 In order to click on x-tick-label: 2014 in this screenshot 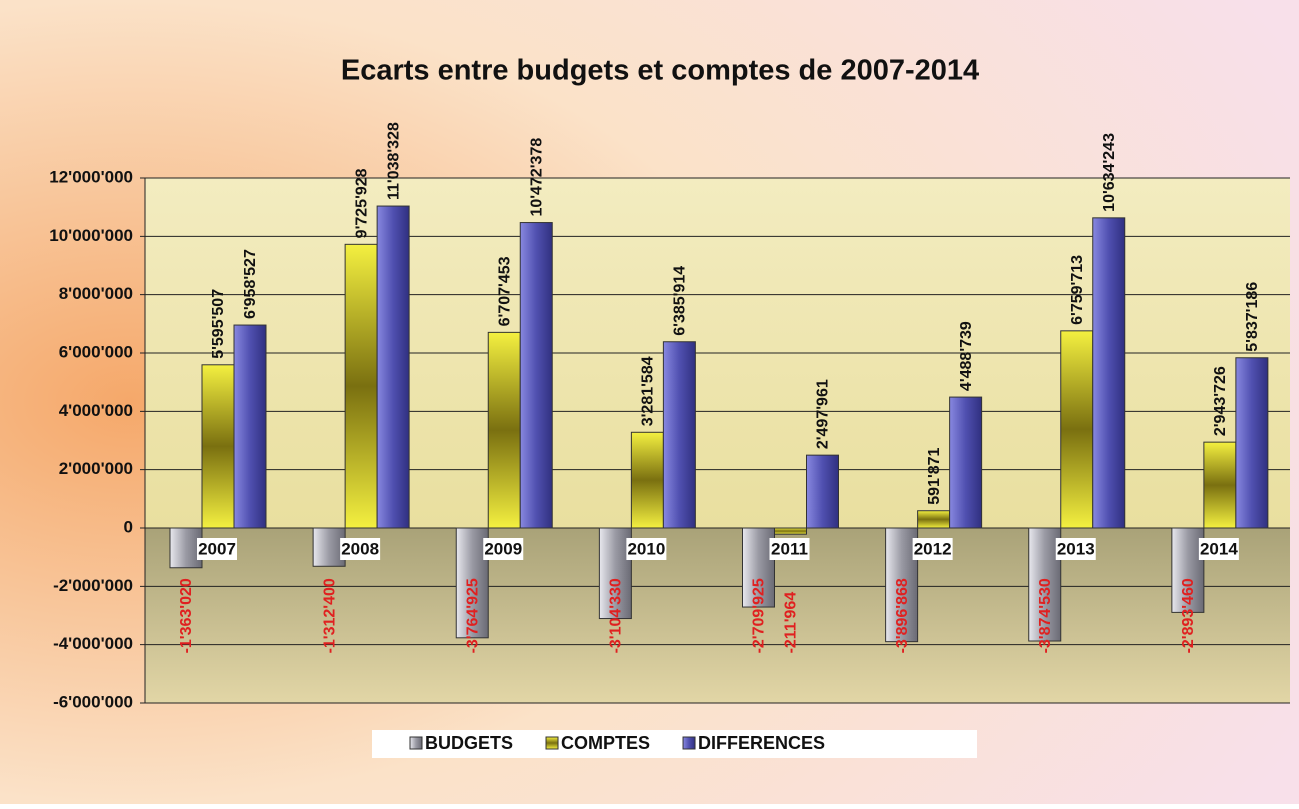, I will do `click(1219, 548)`.